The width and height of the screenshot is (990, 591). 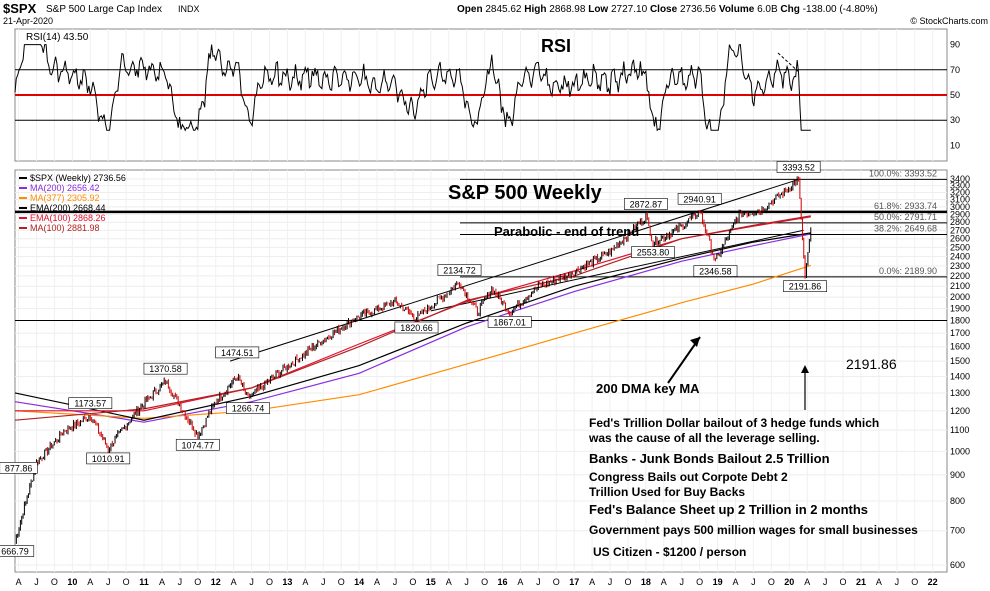 What do you see at coordinates (957, 501) in the screenshot?
I see `price-tick-label: 800` at bounding box center [957, 501].